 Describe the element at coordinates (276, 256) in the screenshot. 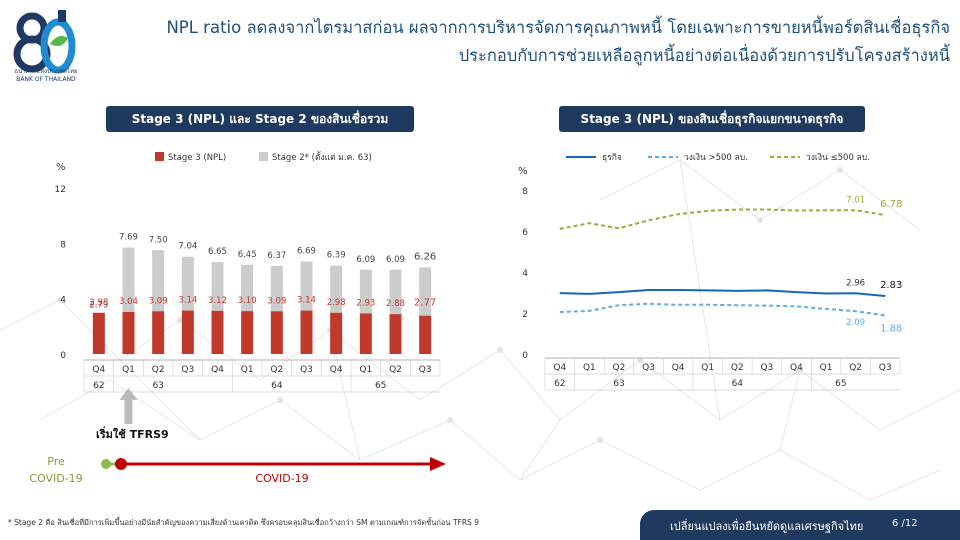

I see `data-label-stage2: 6.37` at that location.